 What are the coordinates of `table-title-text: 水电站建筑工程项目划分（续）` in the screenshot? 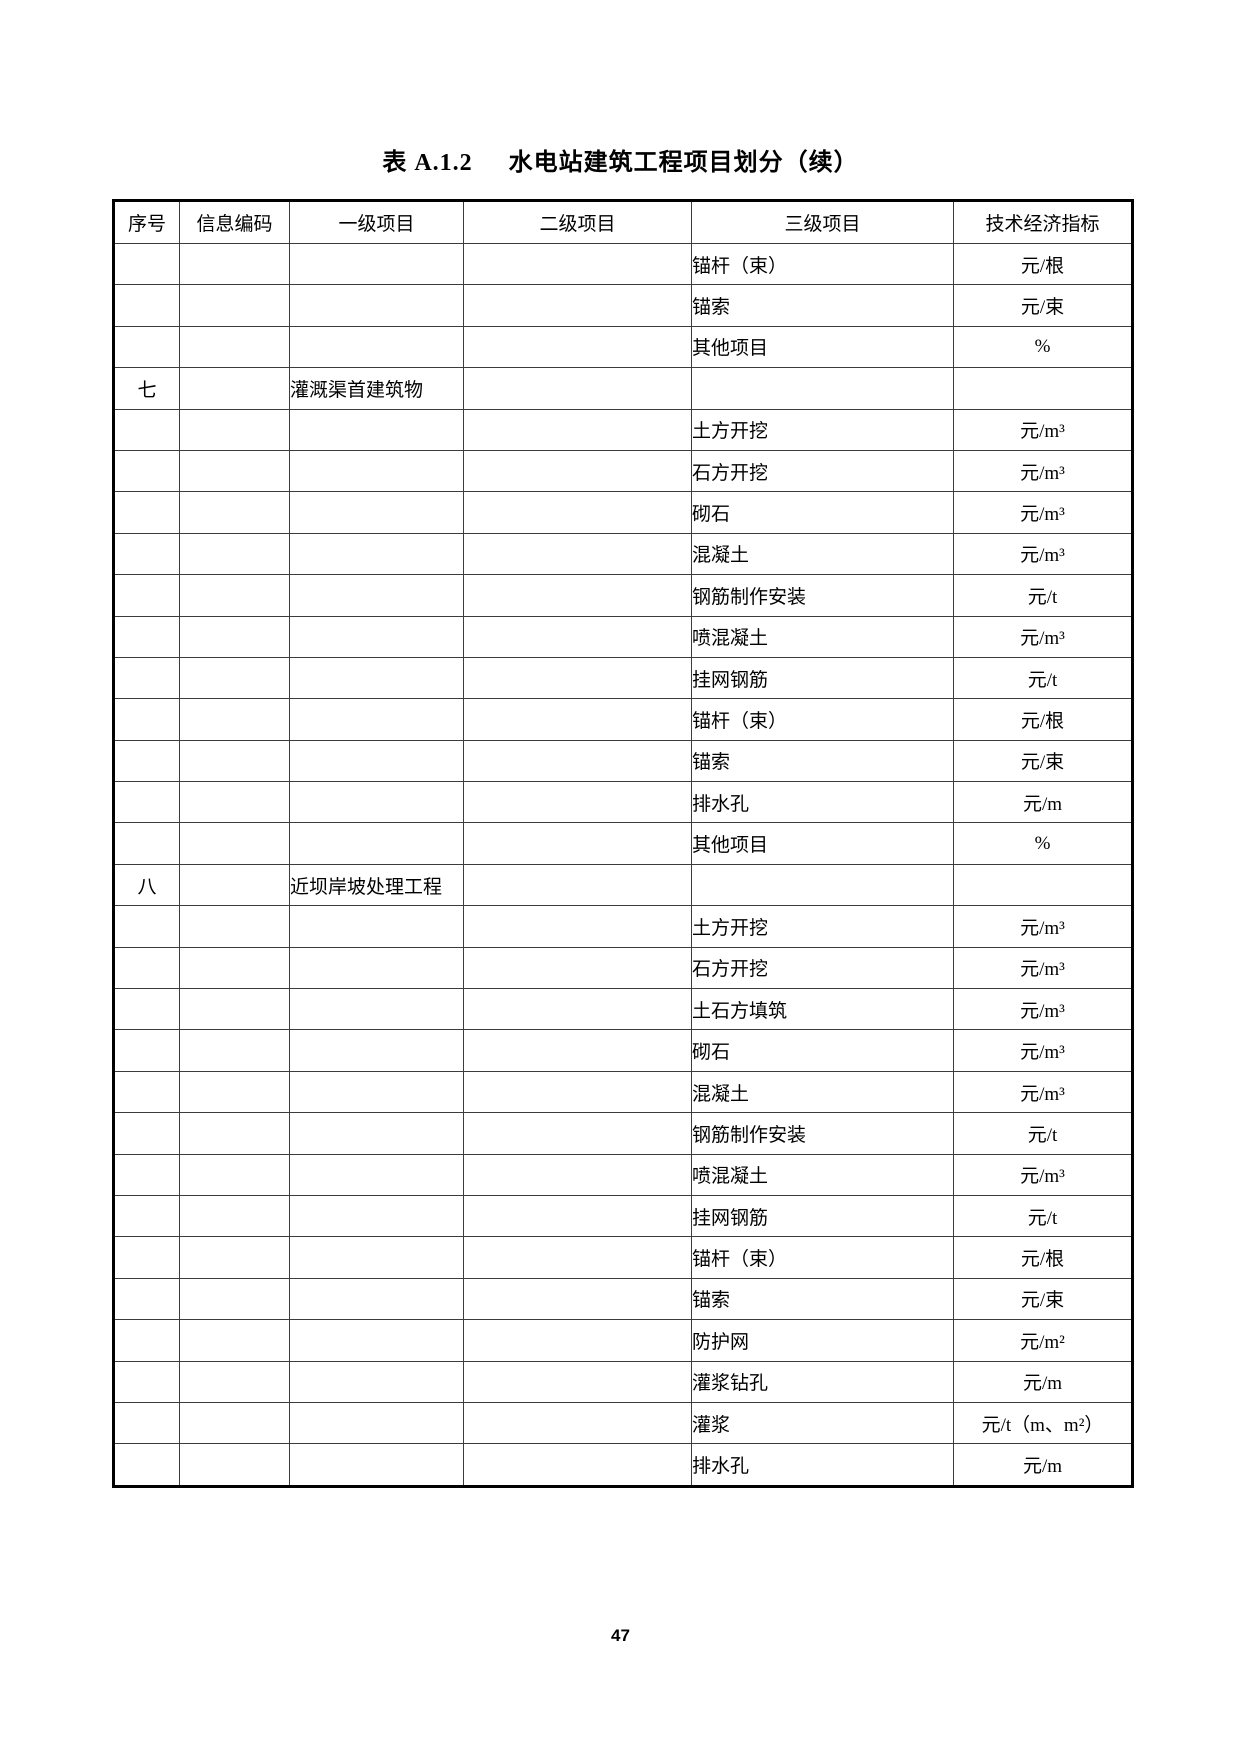 It's located at (683, 163).